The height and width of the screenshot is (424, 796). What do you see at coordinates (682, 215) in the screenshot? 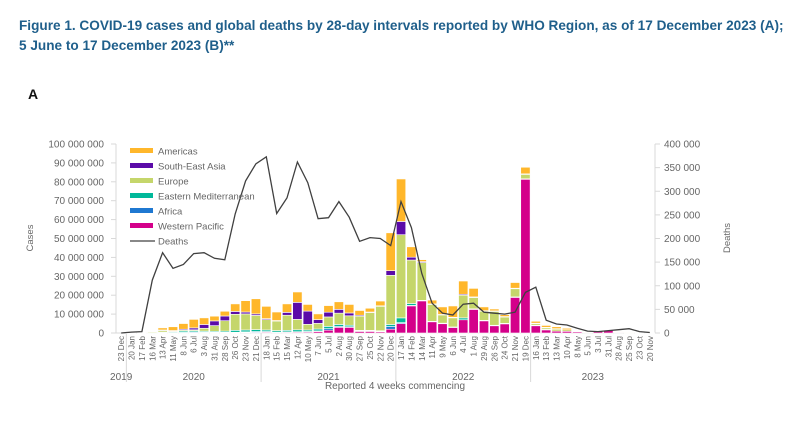
I see `y2-tick-label: 250 000` at bounding box center [682, 215].